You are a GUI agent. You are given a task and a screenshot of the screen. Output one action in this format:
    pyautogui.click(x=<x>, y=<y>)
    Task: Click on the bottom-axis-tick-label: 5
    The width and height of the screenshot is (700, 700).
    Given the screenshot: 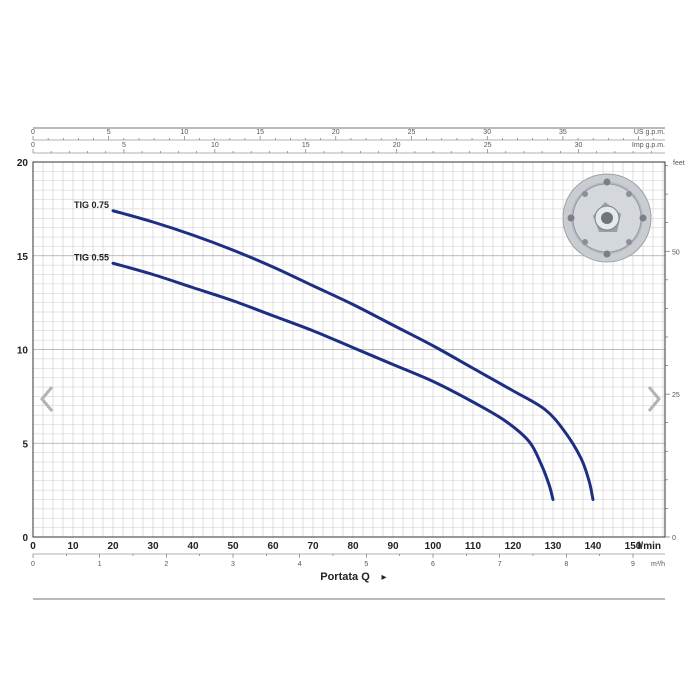 What is the action you would take?
    pyautogui.click(x=366, y=564)
    